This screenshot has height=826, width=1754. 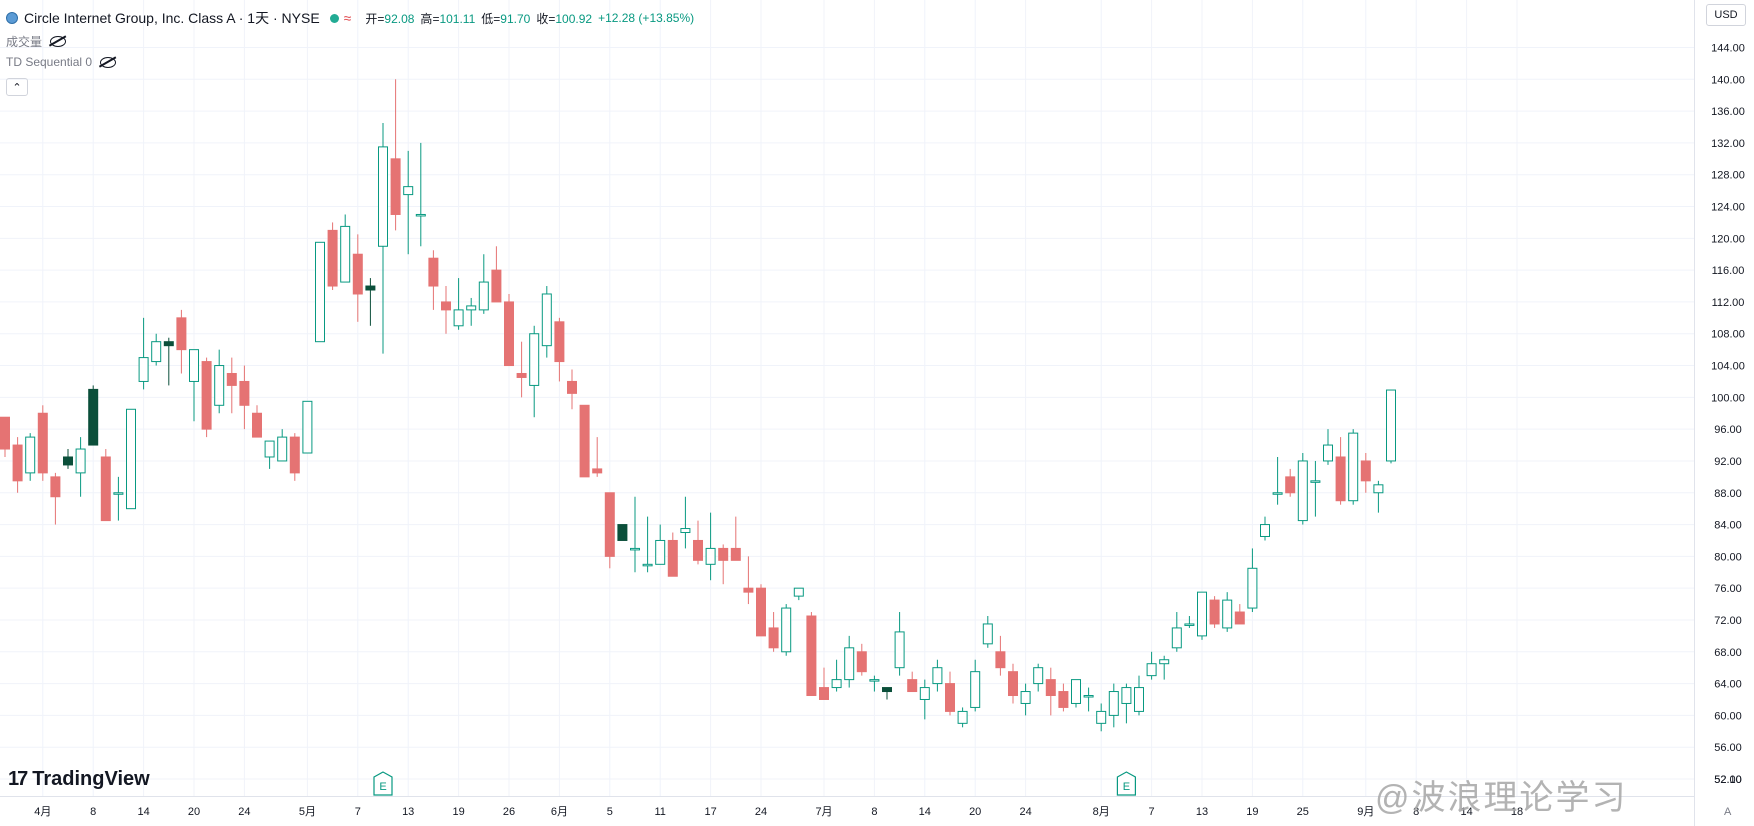 What do you see at coordinates (1726, 15) in the screenshot?
I see `currency-selector: USD` at bounding box center [1726, 15].